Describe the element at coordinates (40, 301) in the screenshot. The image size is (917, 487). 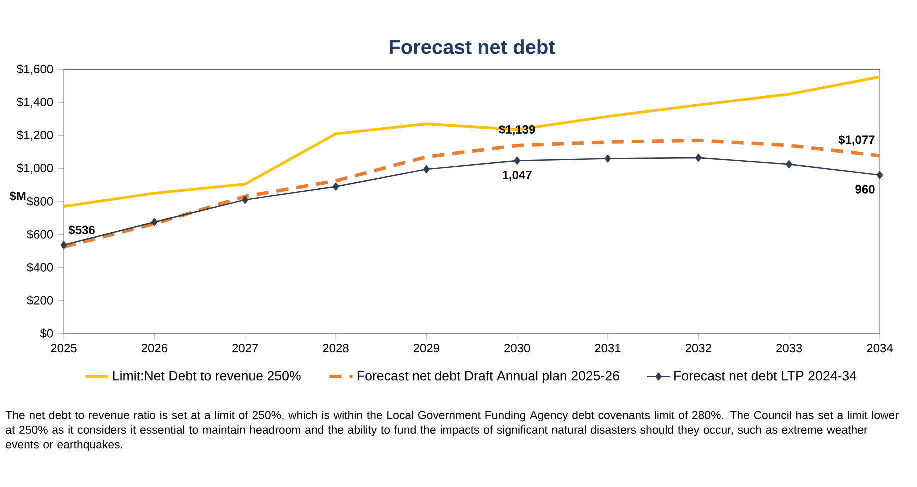
I see `y-tick-label: $200` at that location.